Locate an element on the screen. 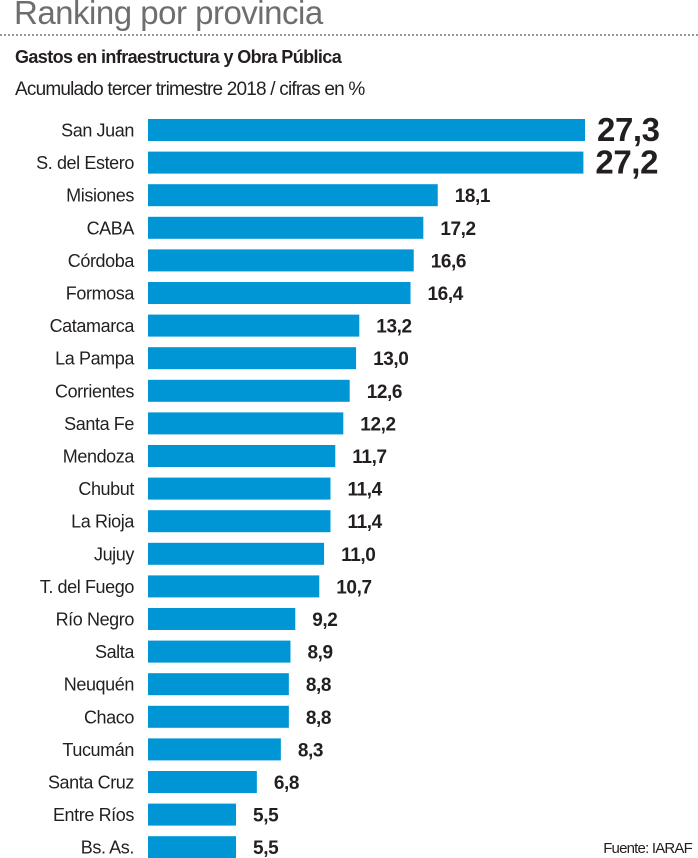 The width and height of the screenshot is (698, 858). category-label: T. del Fuego is located at coordinates (87, 587).